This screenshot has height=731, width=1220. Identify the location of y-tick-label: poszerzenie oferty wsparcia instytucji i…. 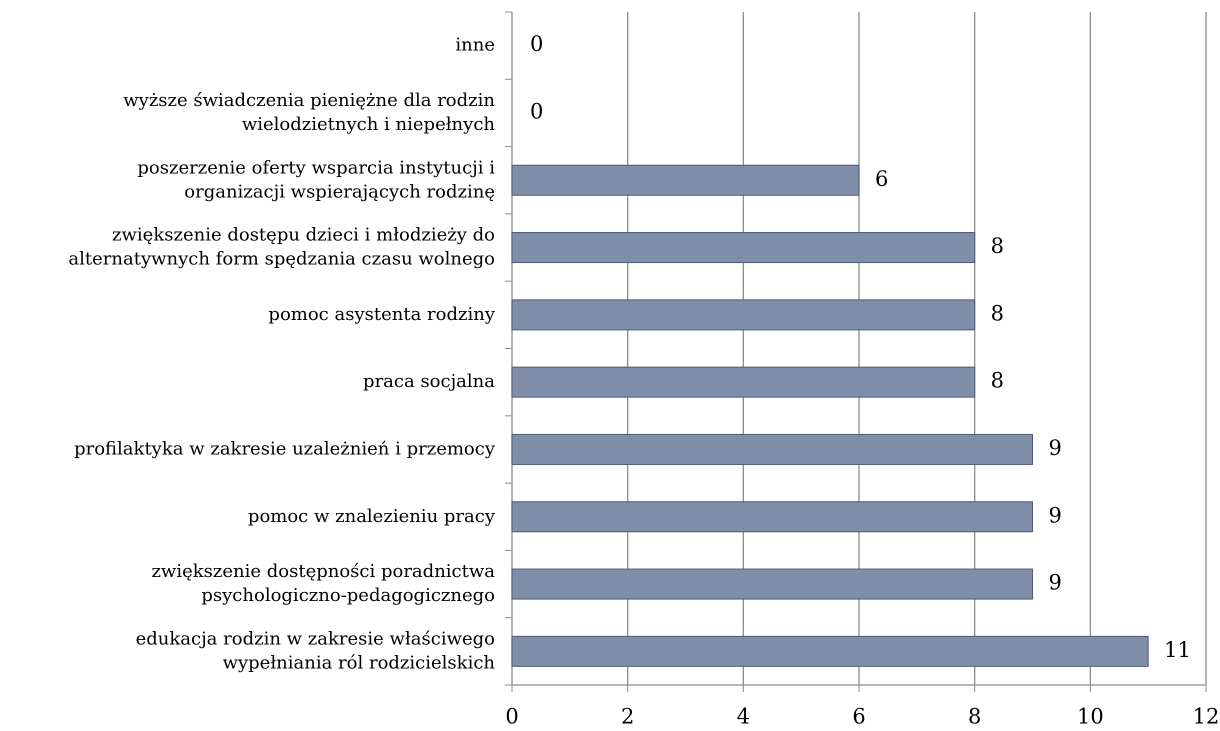
(316, 179).